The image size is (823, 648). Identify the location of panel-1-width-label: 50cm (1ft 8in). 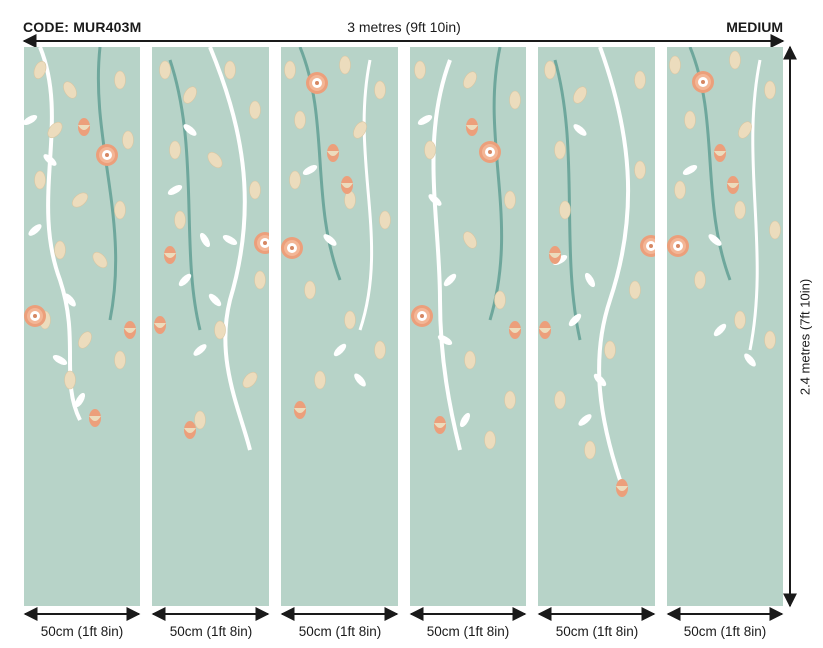
(82, 631).